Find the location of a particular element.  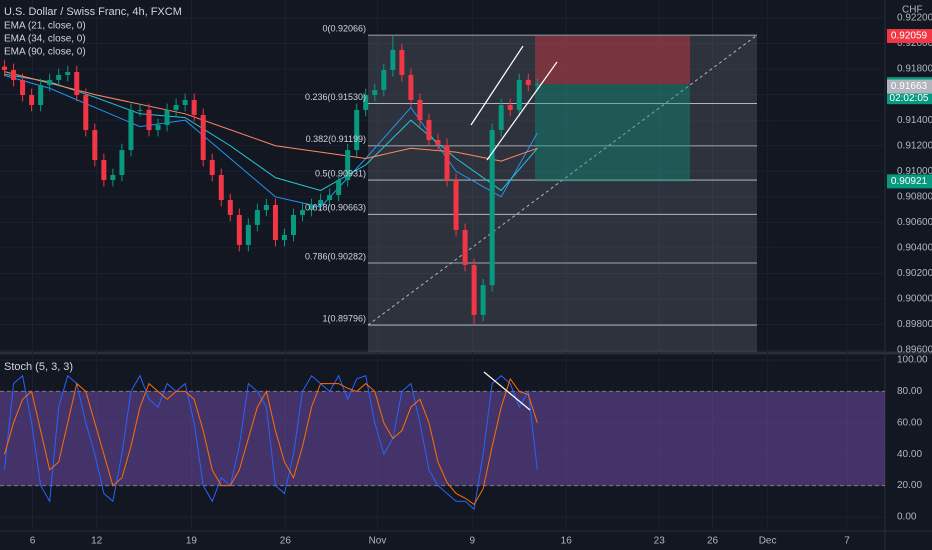

y-tick-label: 0.90800 is located at coordinates (914, 196).